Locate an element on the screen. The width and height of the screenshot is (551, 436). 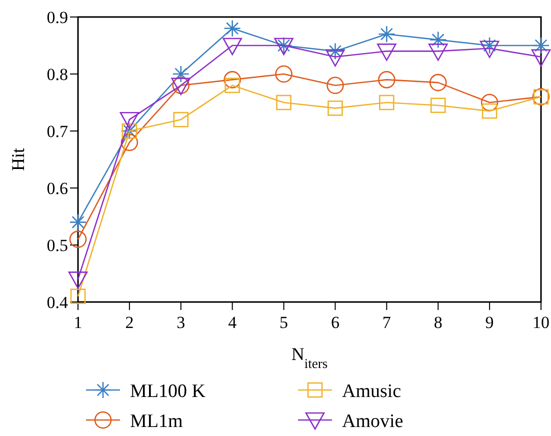
x-tick-label: 3 is located at coordinates (181, 322).